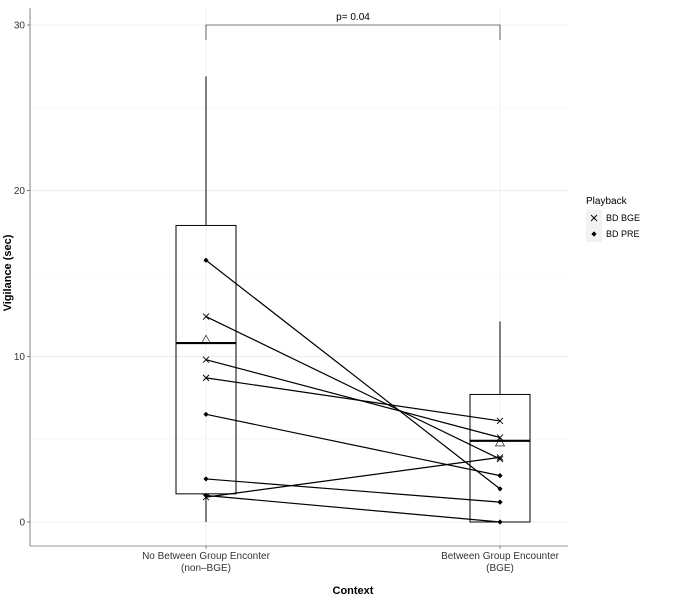 The width and height of the screenshot is (677, 597). I want to click on significance-label: p= 0.04, so click(353, 17).